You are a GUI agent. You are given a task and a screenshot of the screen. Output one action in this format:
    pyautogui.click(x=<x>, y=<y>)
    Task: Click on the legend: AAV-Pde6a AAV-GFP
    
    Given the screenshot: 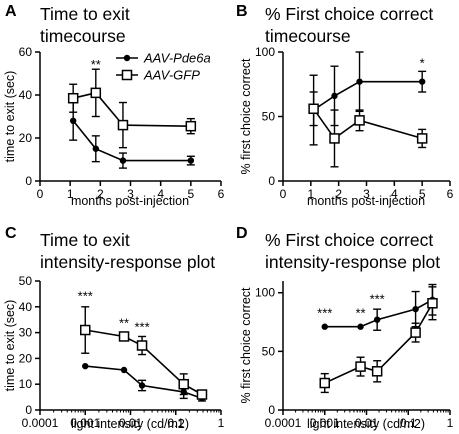 What is the action you would take?
    pyautogui.click(x=163, y=67)
    